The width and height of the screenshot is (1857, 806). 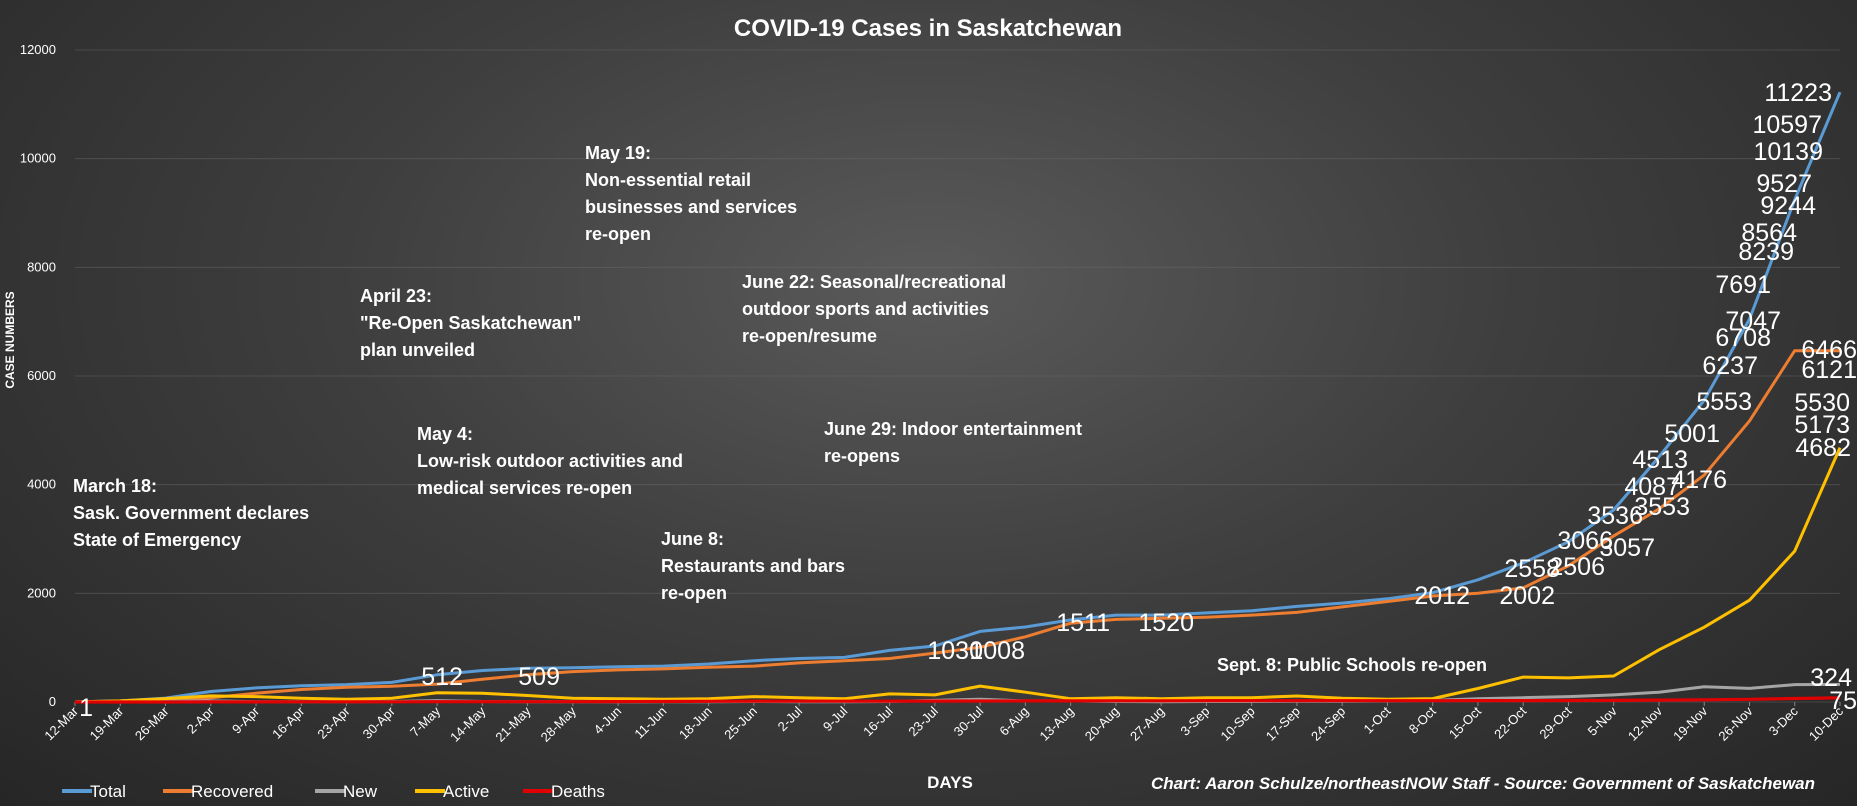 I want to click on x-tick-label: 11-Jun, so click(x=650, y=723).